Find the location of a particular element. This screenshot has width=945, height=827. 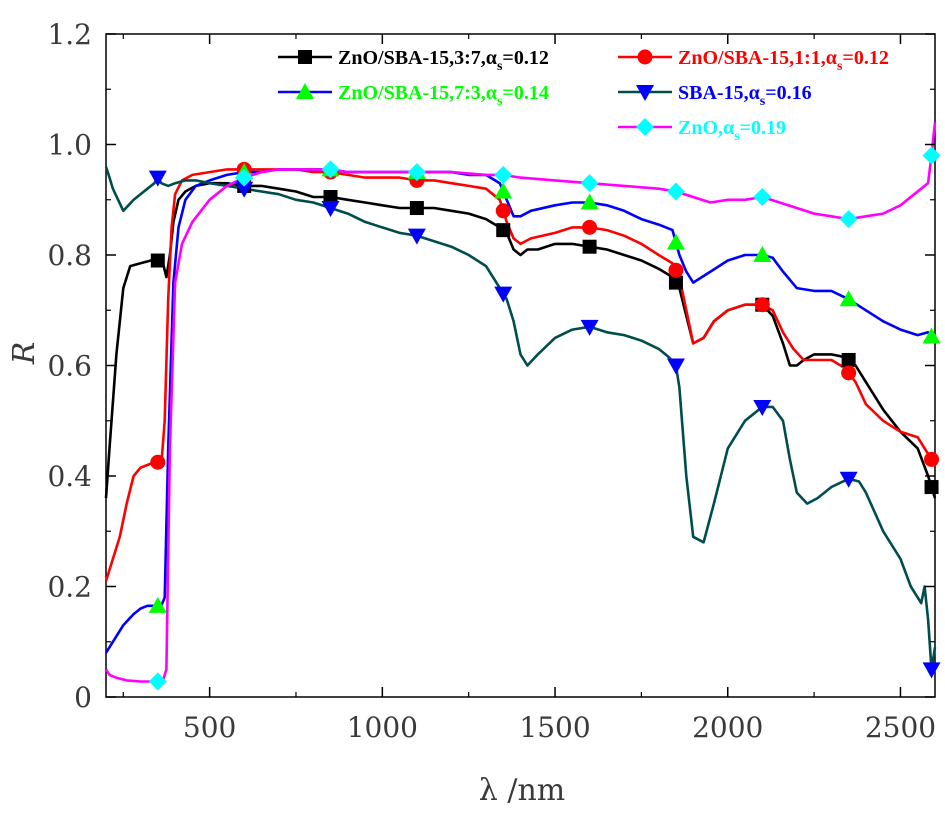

x-tick-label: 2000 is located at coordinates (727, 727).